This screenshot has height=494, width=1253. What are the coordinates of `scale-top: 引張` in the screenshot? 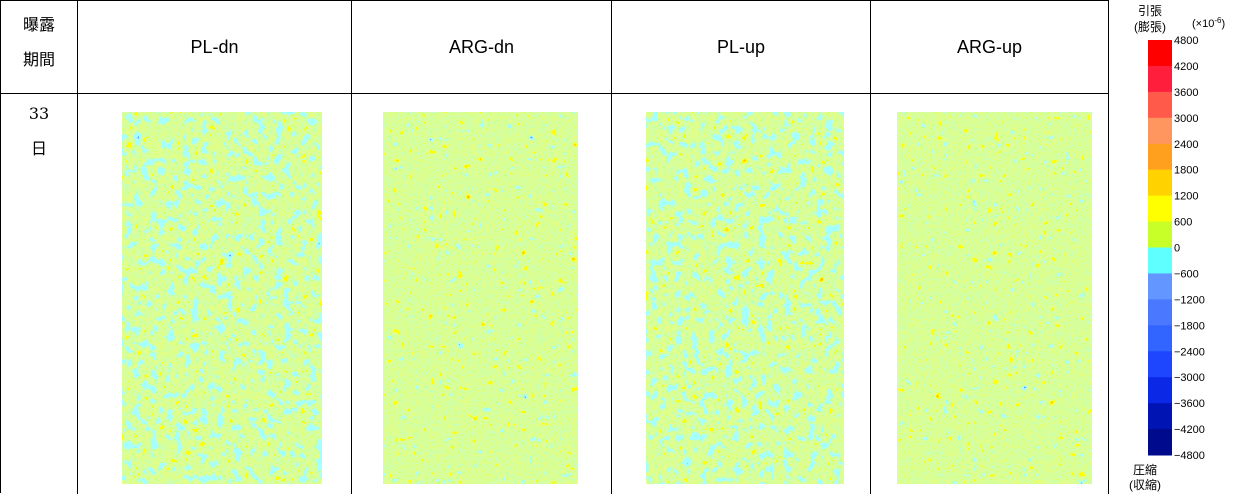 It's located at (1150, 11).